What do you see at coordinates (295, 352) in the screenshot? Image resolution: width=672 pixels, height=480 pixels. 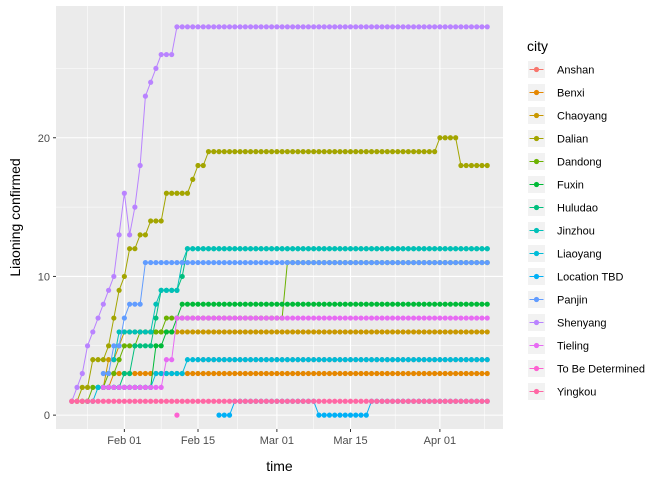 I see `series-tieling` at bounding box center [295, 352].